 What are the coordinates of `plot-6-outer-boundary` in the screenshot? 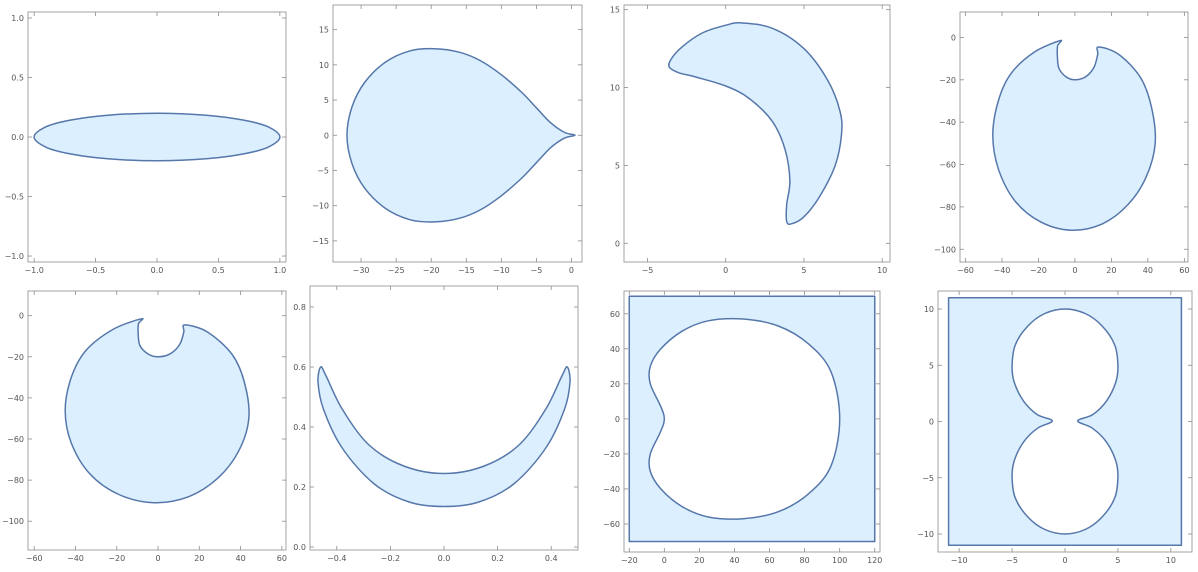 It's located at (444, 437).